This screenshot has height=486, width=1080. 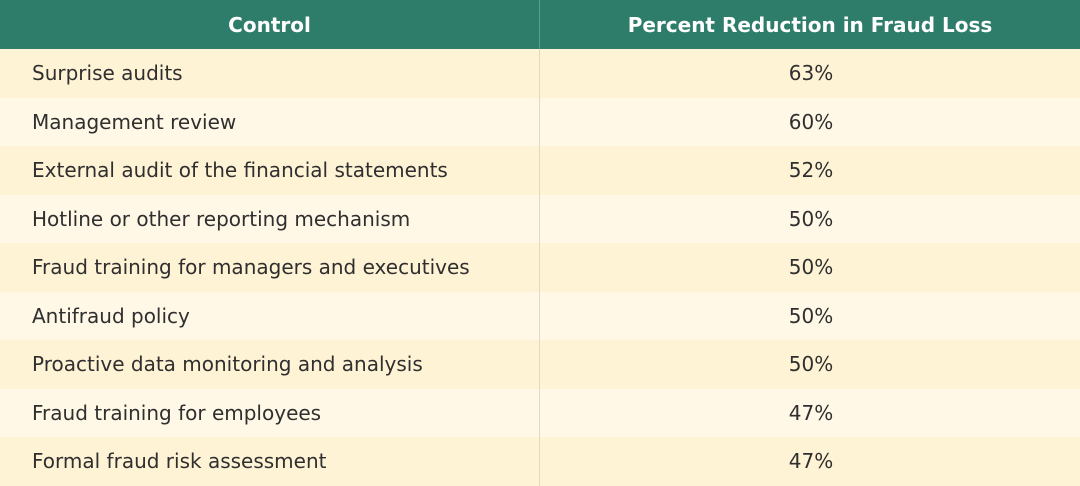 What do you see at coordinates (270, 218) in the screenshot?
I see `control-cell: Hotline or other reporting mechanism` at bounding box center [270, 218].